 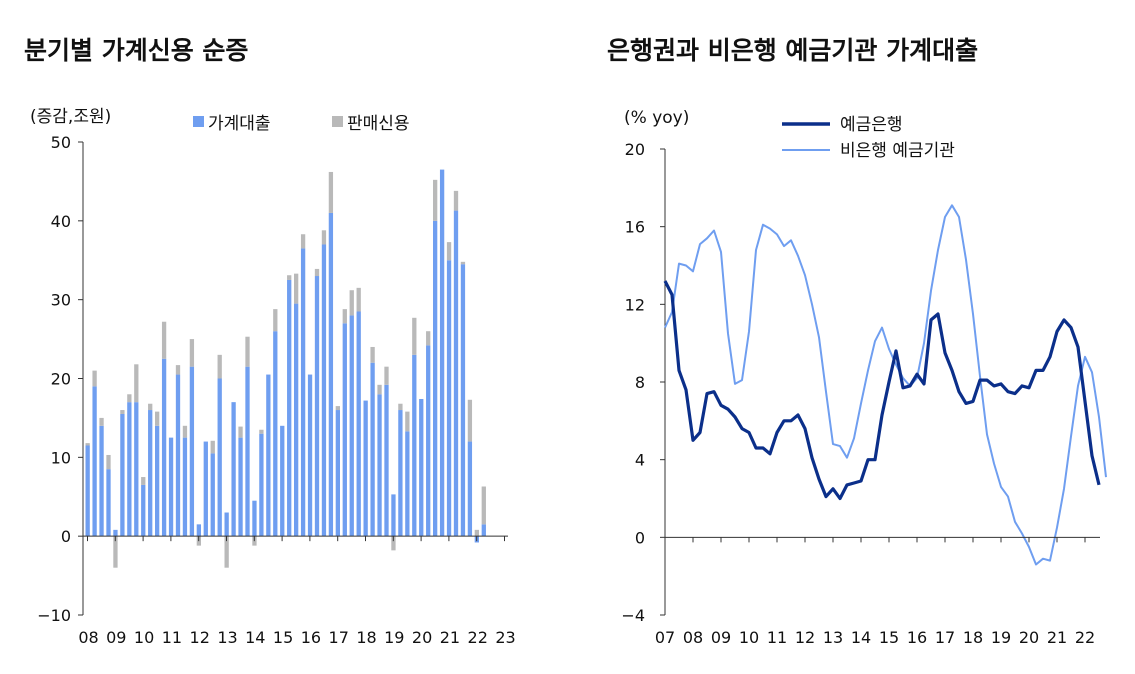 What do you see at coordinates (640, 537) in the screenshot?
I see `right-y-tick-label: 0` at bounding box center [640, 537].